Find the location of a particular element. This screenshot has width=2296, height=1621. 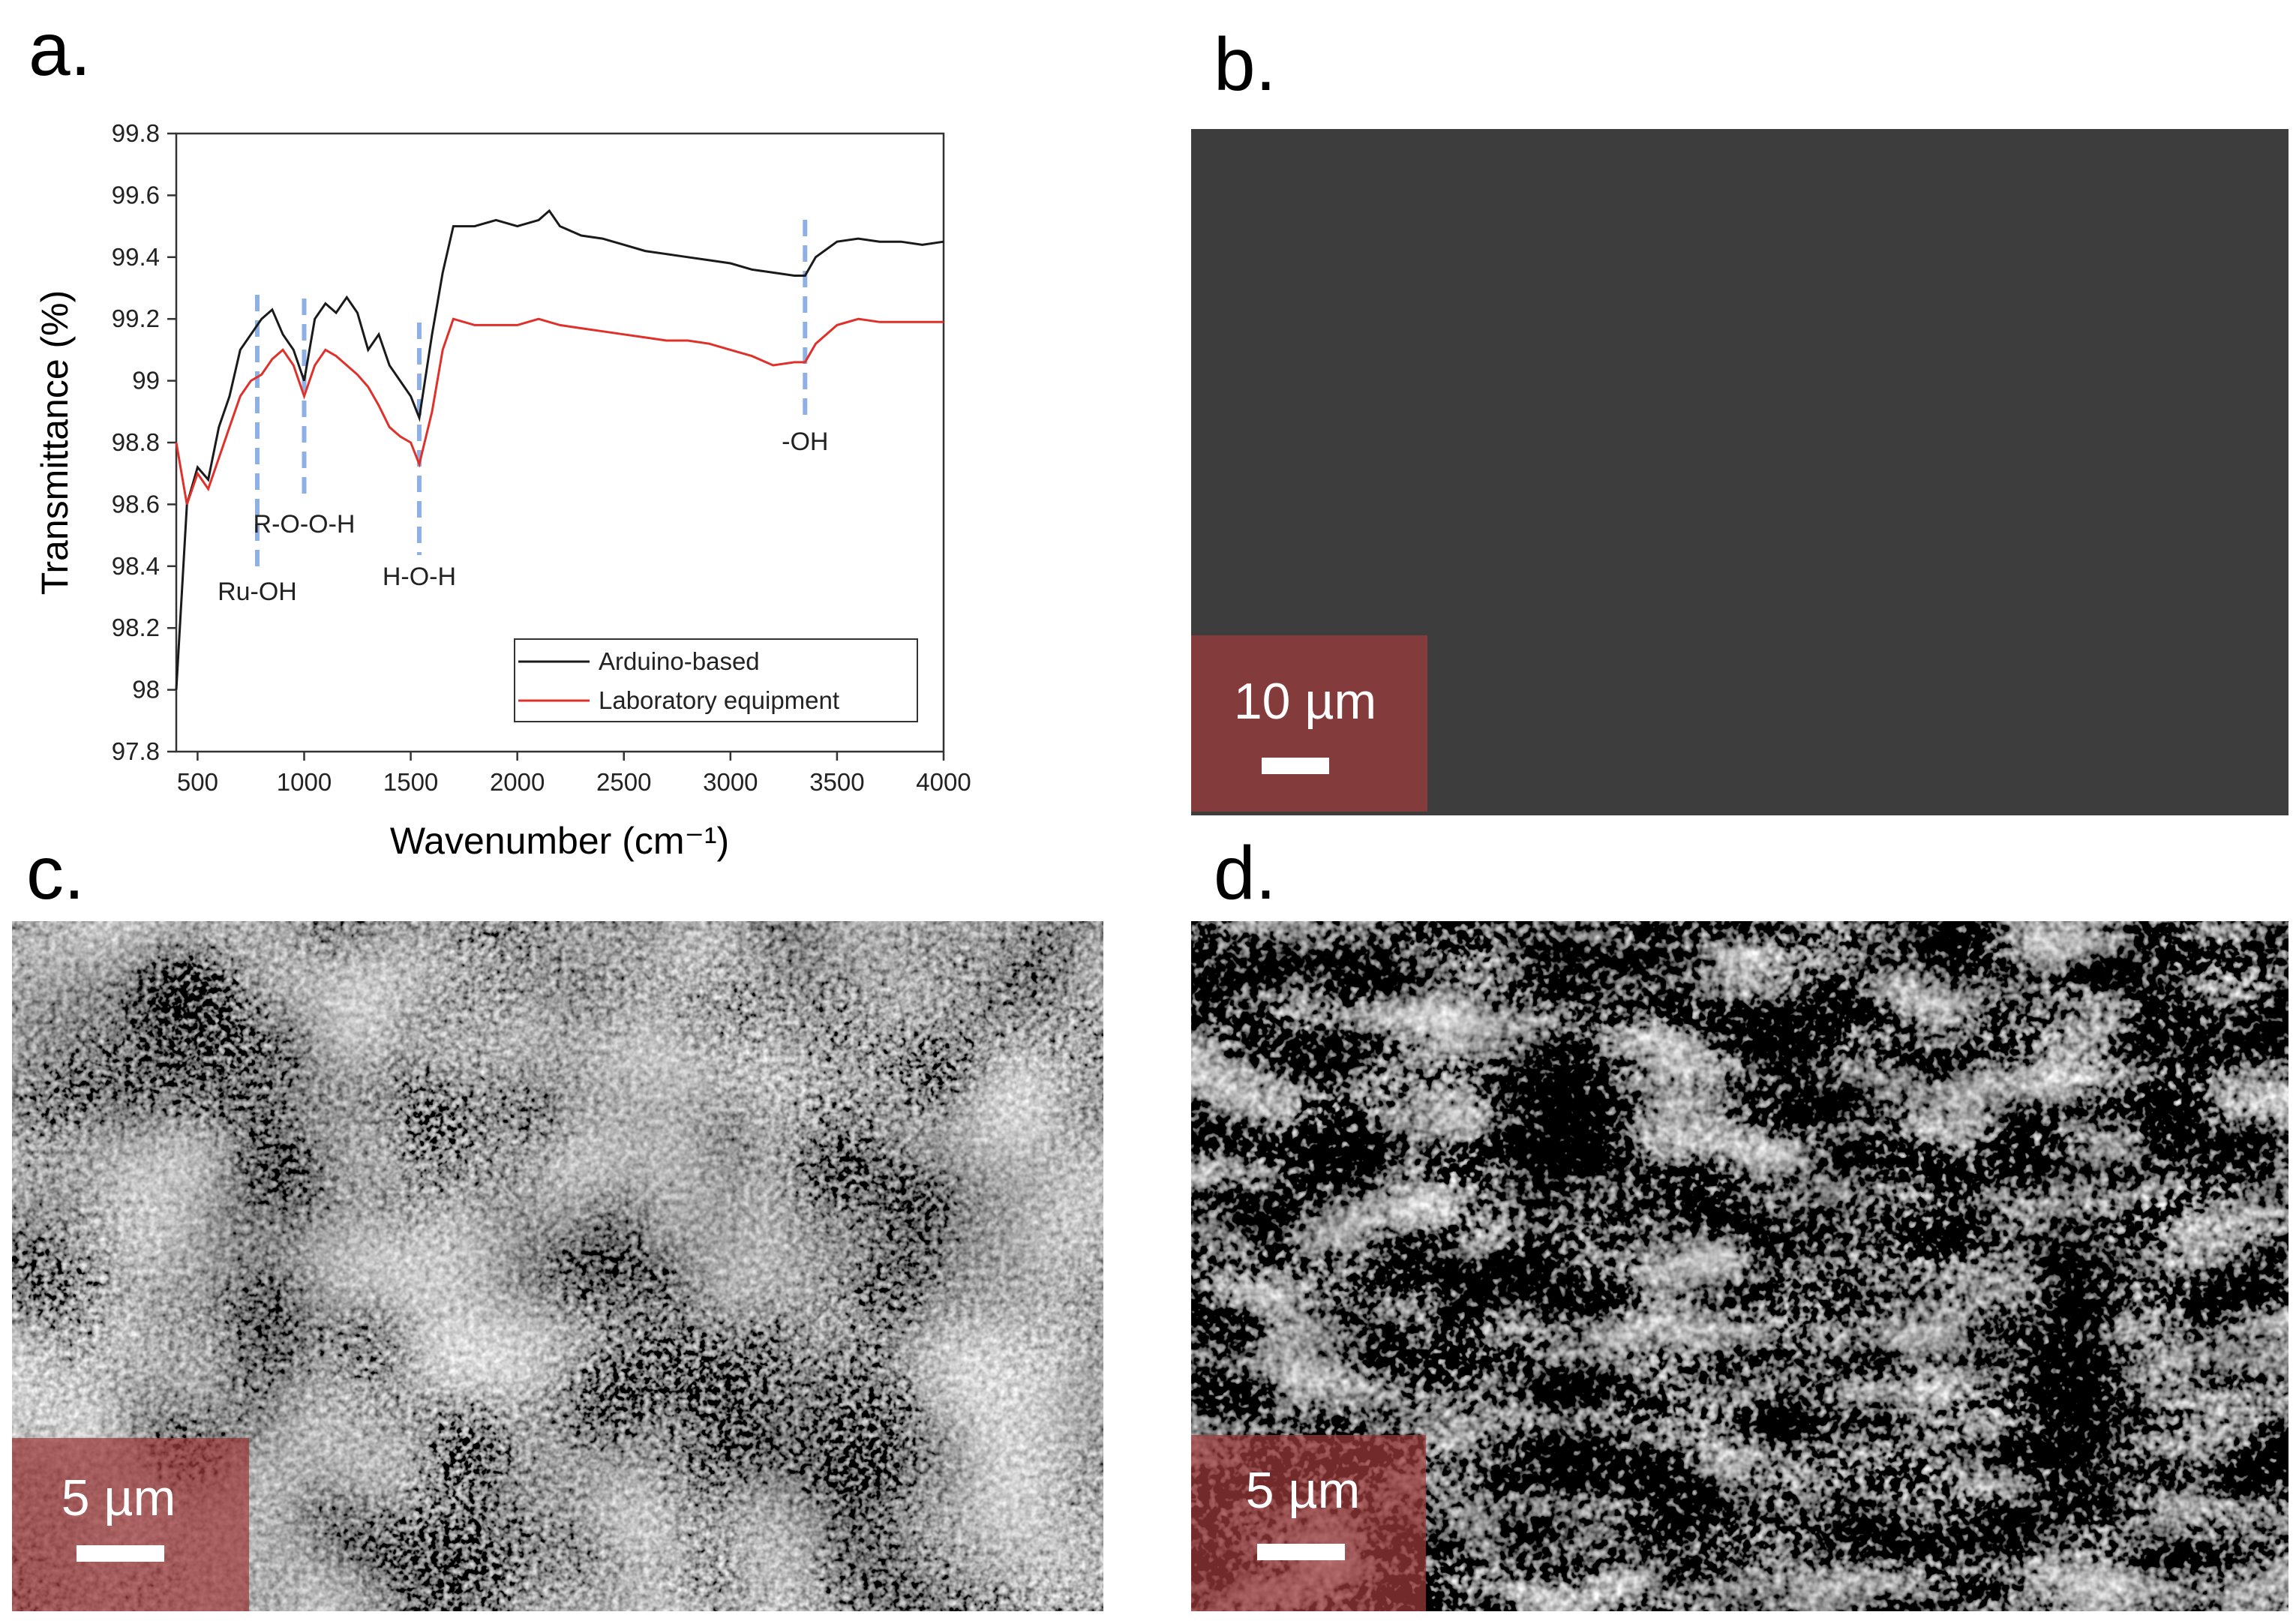

y-tick-label: 98 is located at coordinates (146, 690).